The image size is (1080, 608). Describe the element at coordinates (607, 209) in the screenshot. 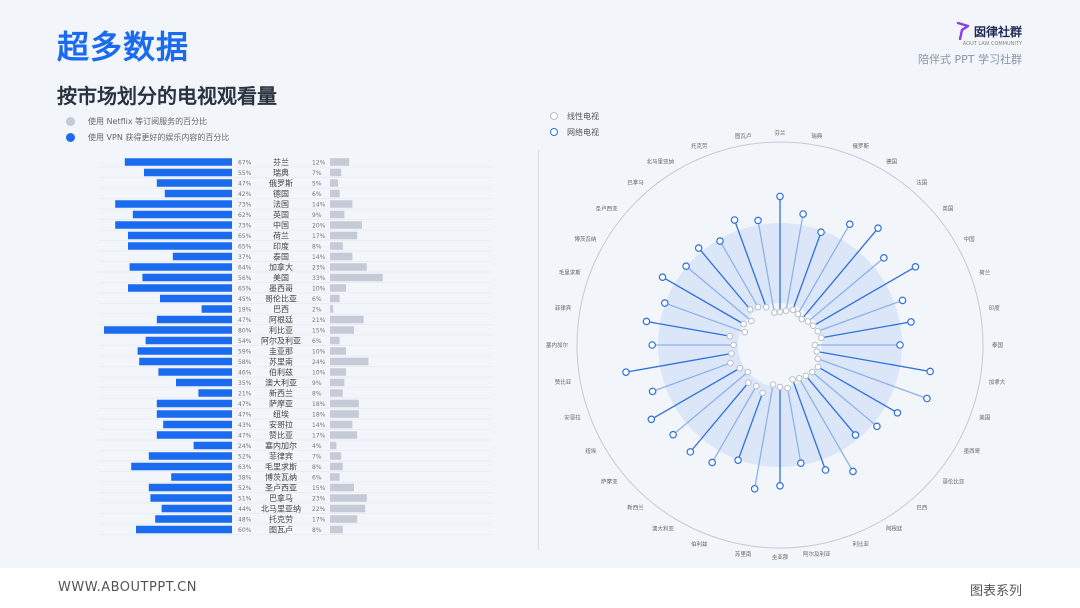

I see `radial-category-label: 圣卢西亚` at that location.